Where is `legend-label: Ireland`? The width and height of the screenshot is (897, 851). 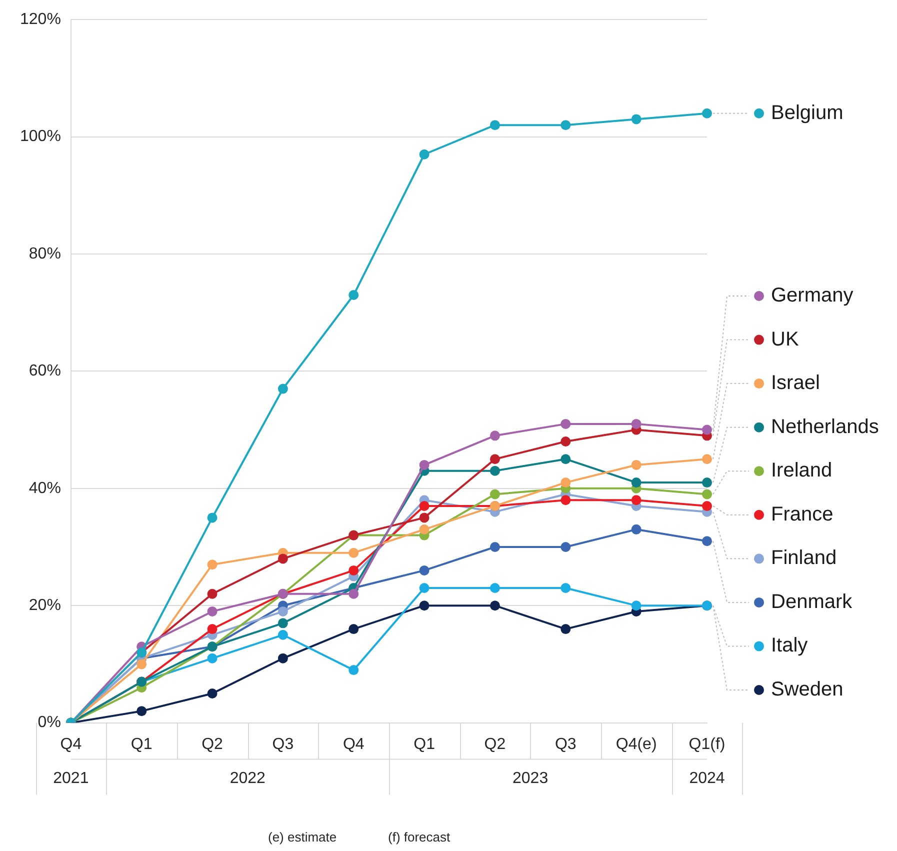
legend-label: Ireland is located at coordinates (801, 471).